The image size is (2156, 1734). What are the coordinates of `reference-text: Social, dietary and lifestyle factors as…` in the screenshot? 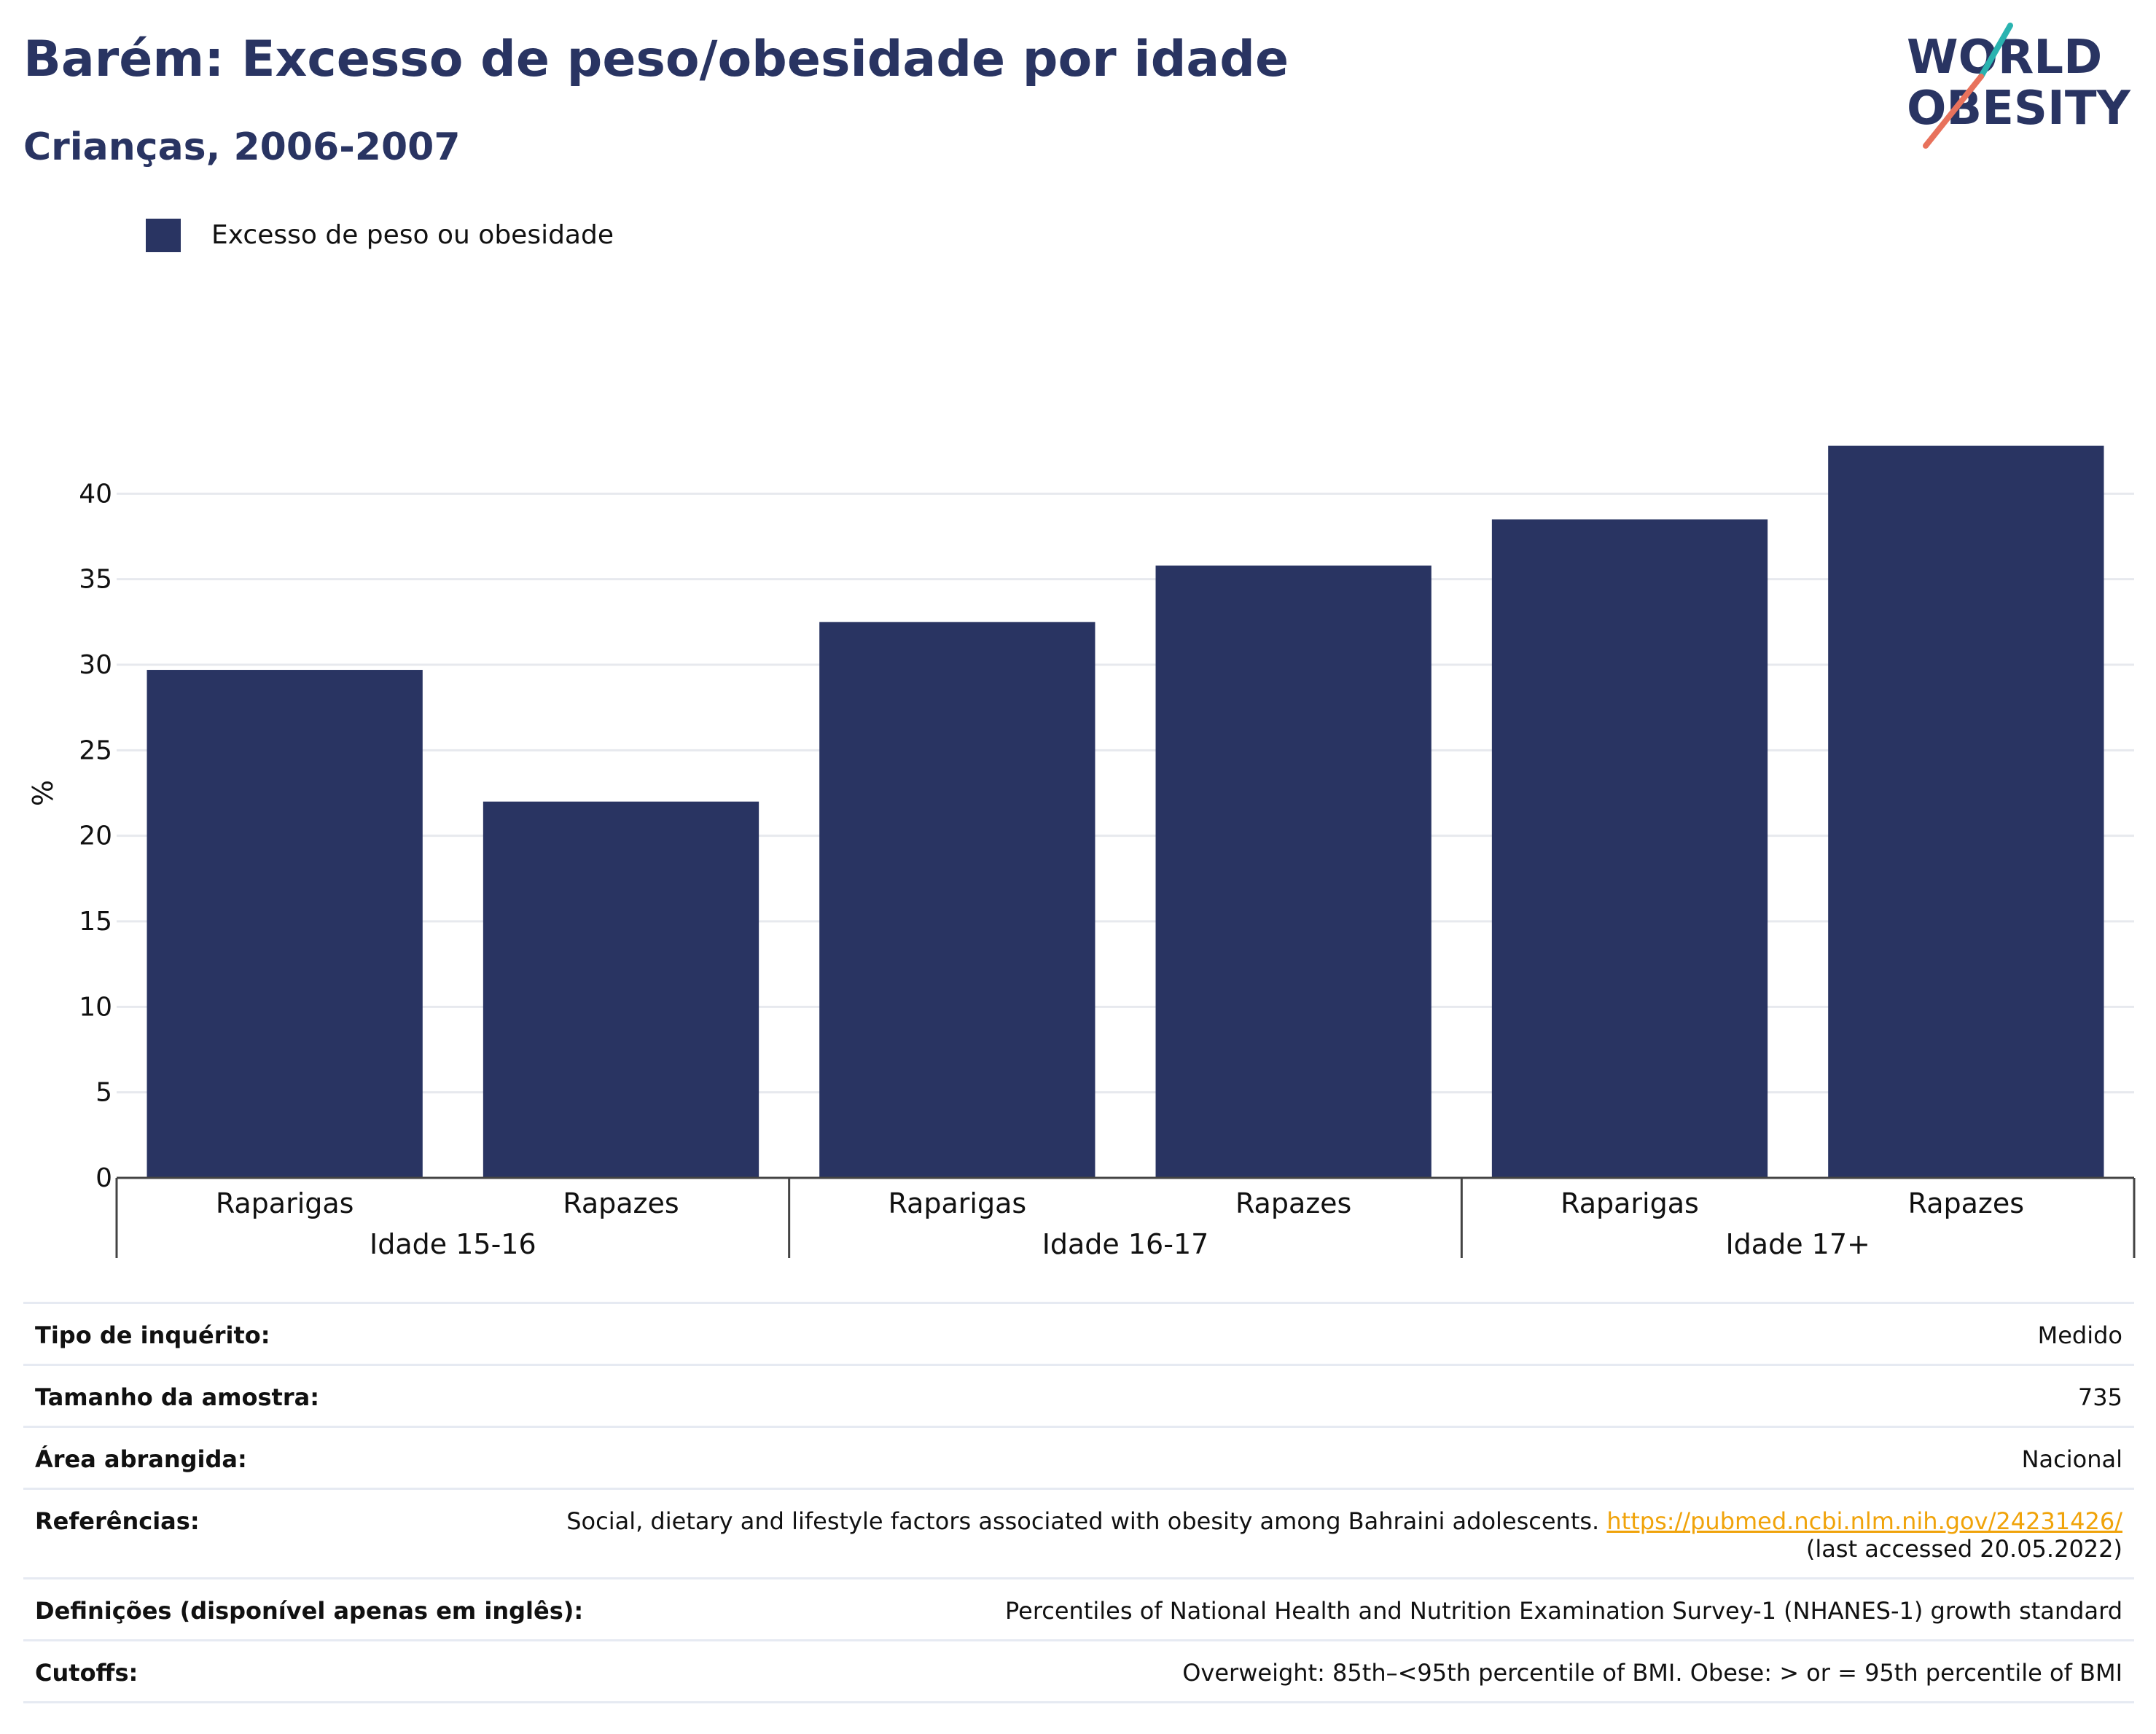 It's located at (1083, 1521).